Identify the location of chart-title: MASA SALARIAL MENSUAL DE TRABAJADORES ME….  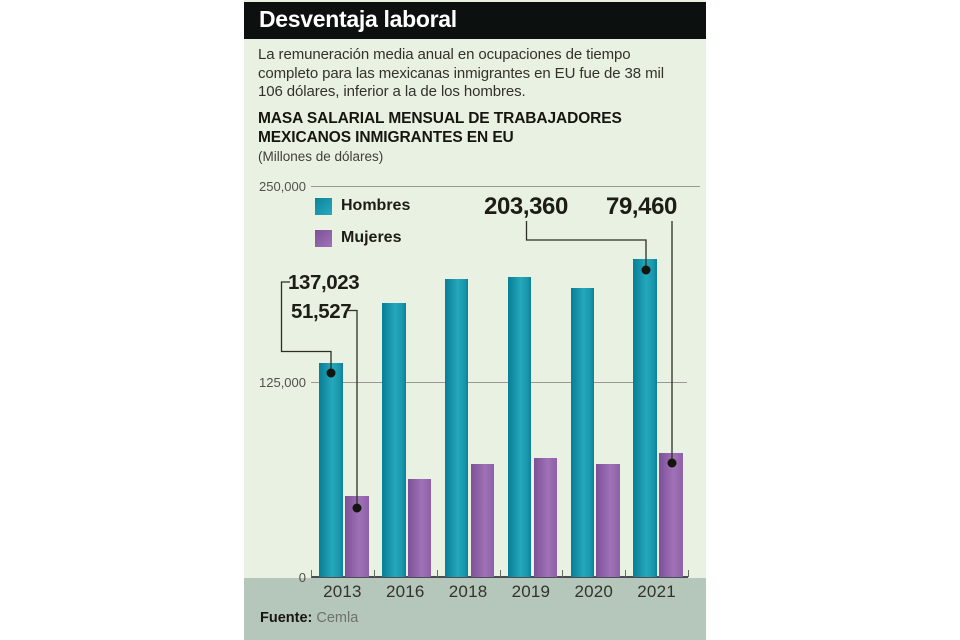
(473, 128).